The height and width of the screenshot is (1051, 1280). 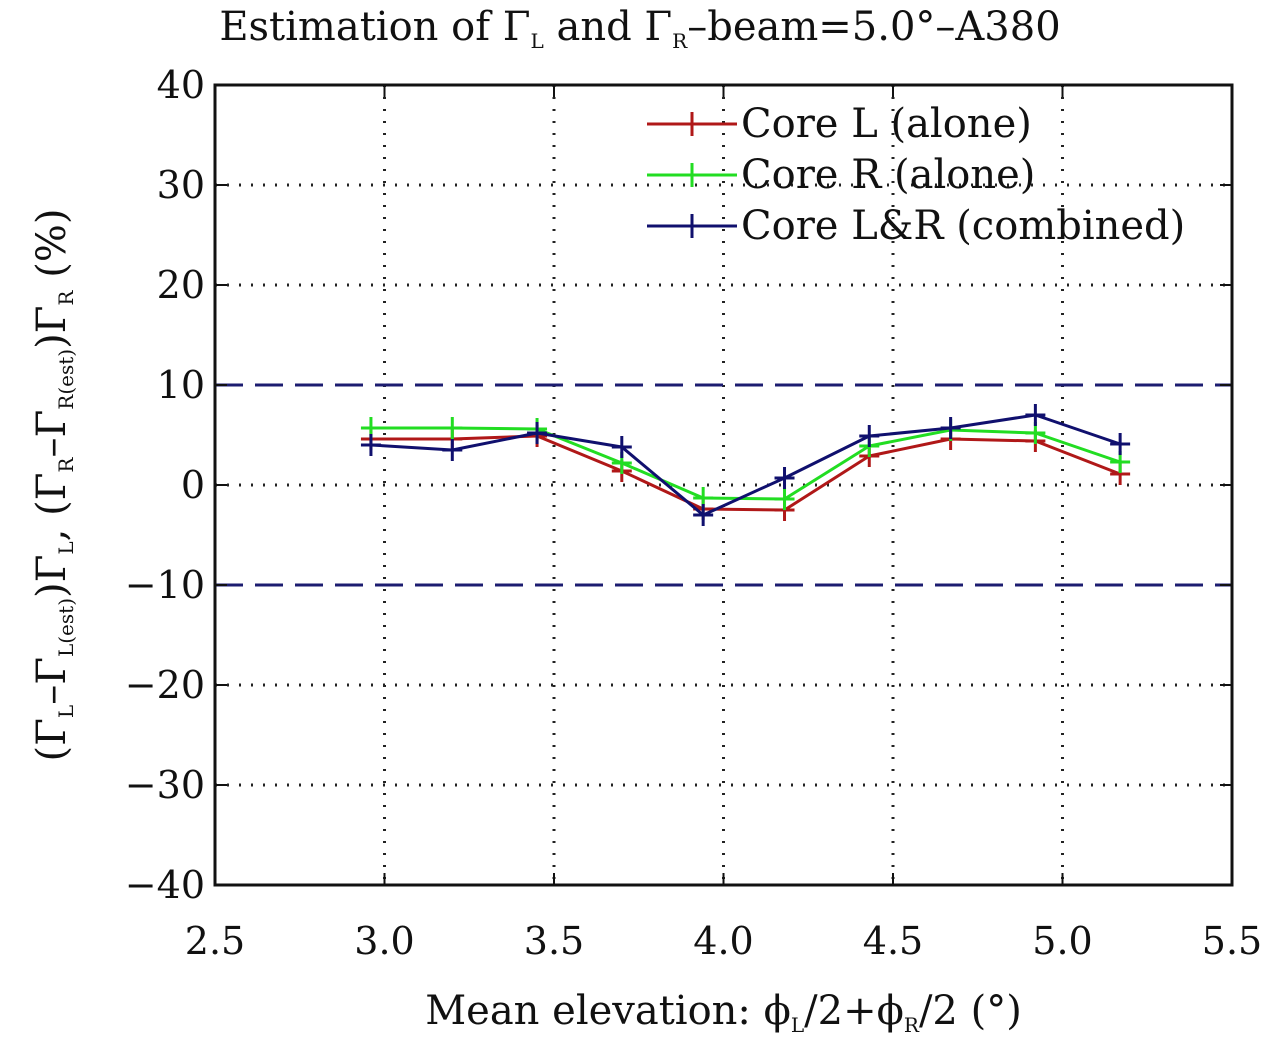 I want to click on legend-item-core-lr: Core L&R (combined), so click(x=915, y=225).